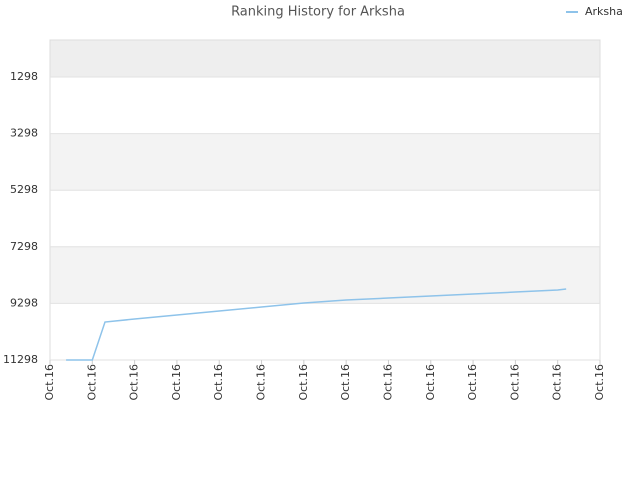 The image size is (640, 480). I want to click on legend-label: Arksha, so click(604, 11).